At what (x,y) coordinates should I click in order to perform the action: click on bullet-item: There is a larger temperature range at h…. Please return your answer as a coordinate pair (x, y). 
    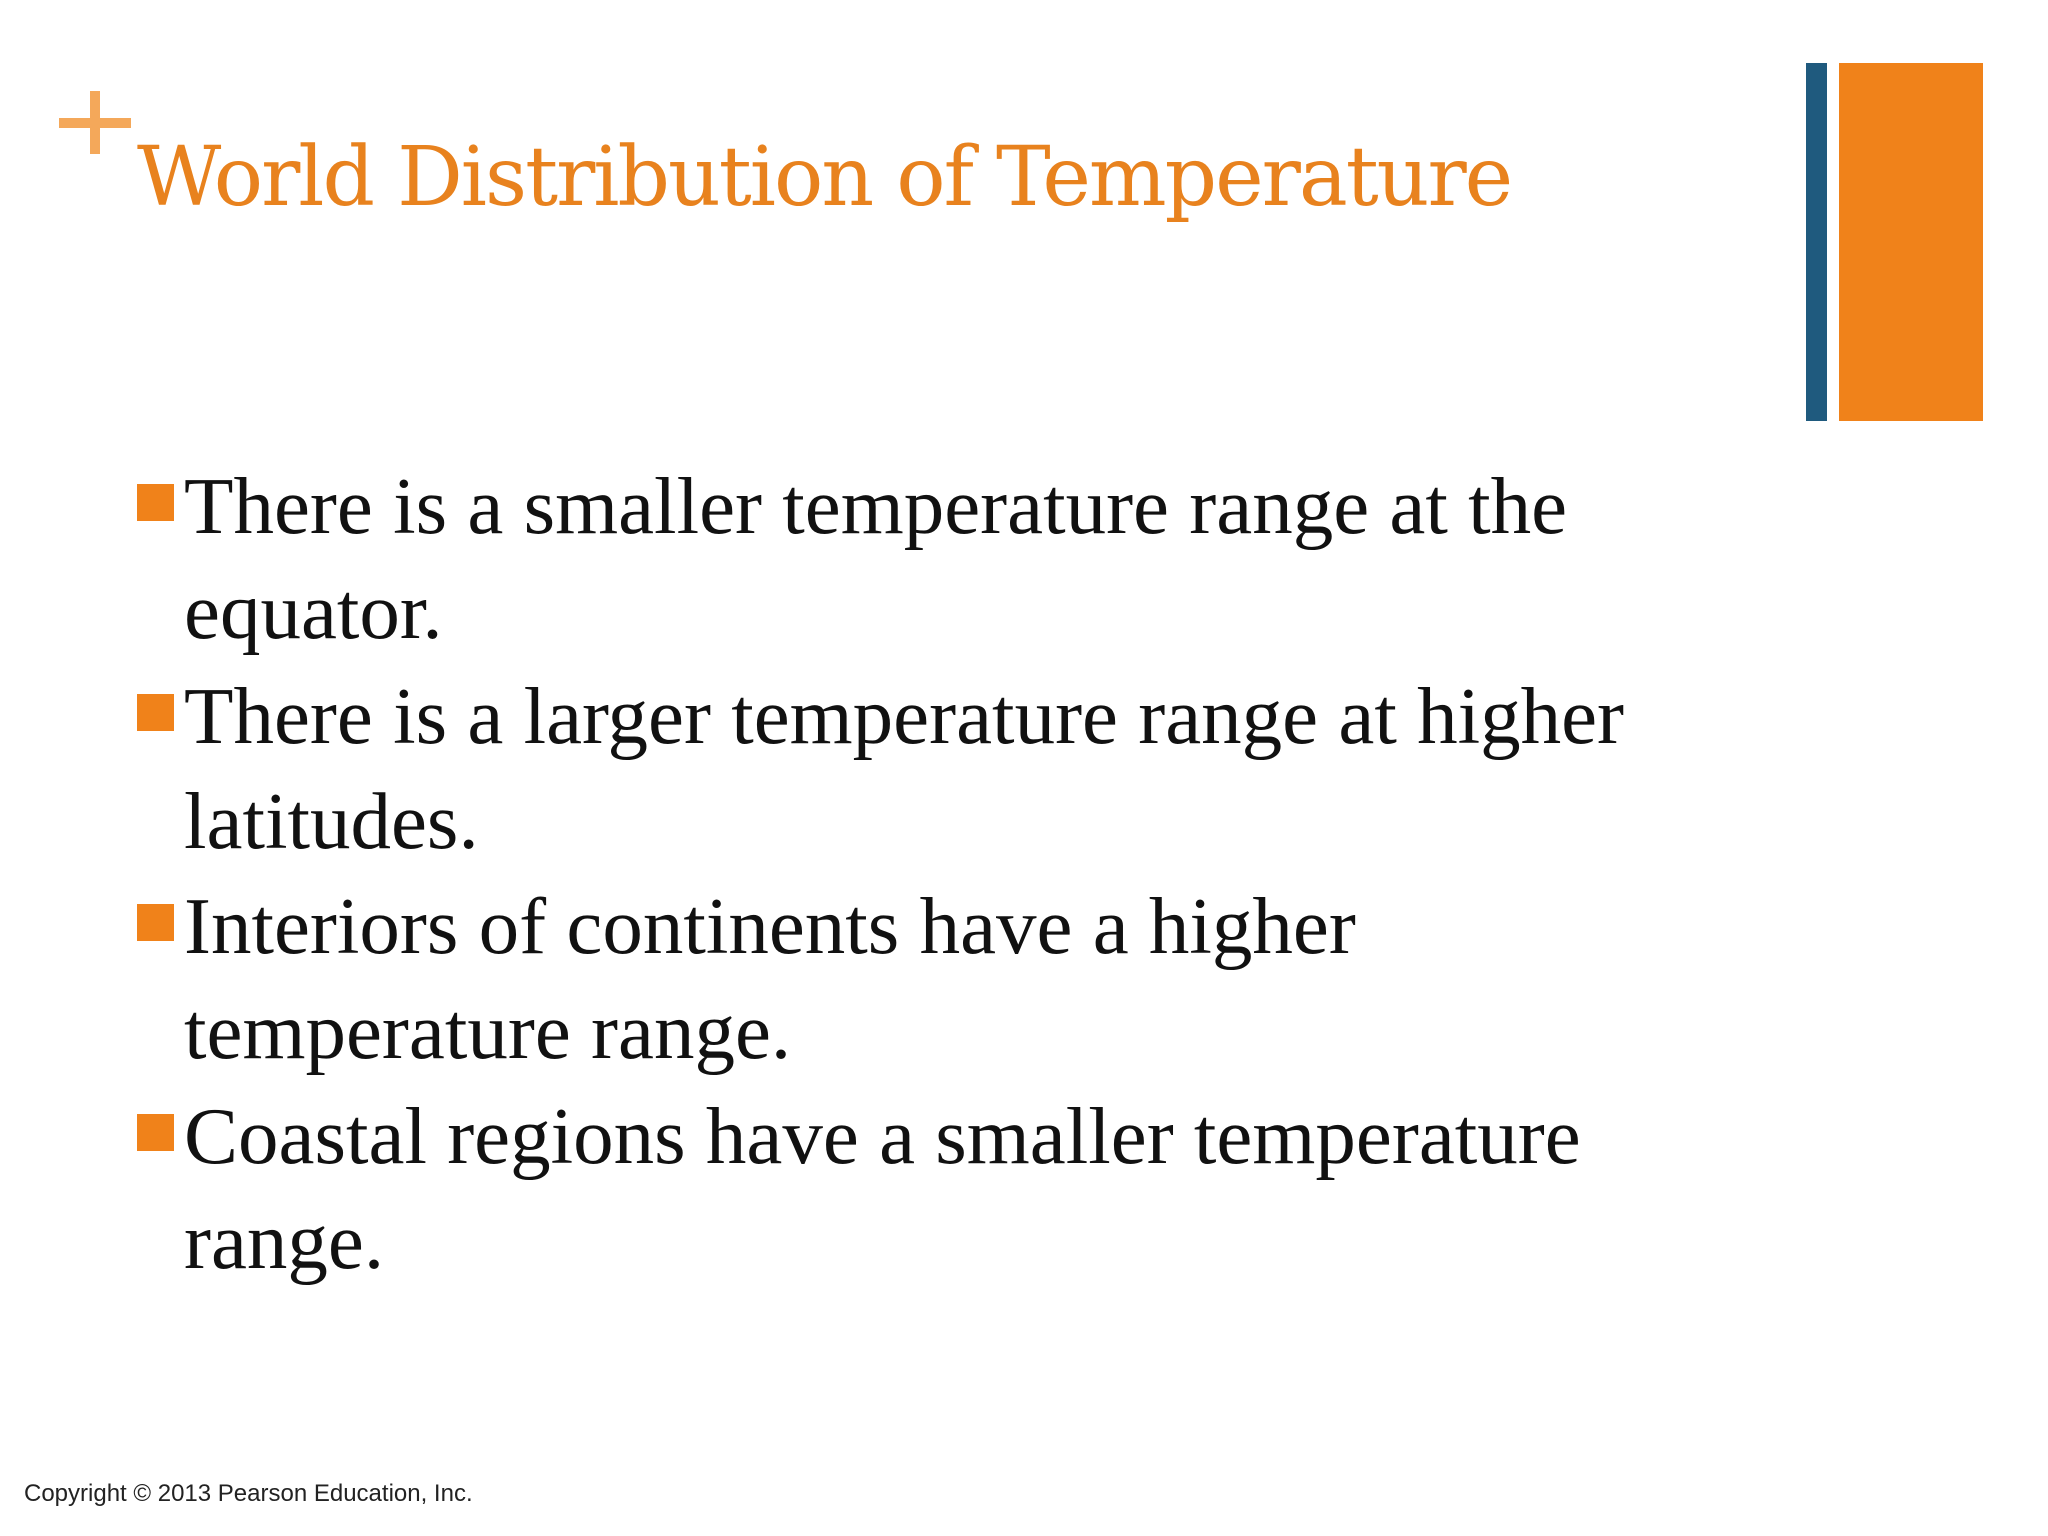
    Looking at the image, I should click on (940, 769).